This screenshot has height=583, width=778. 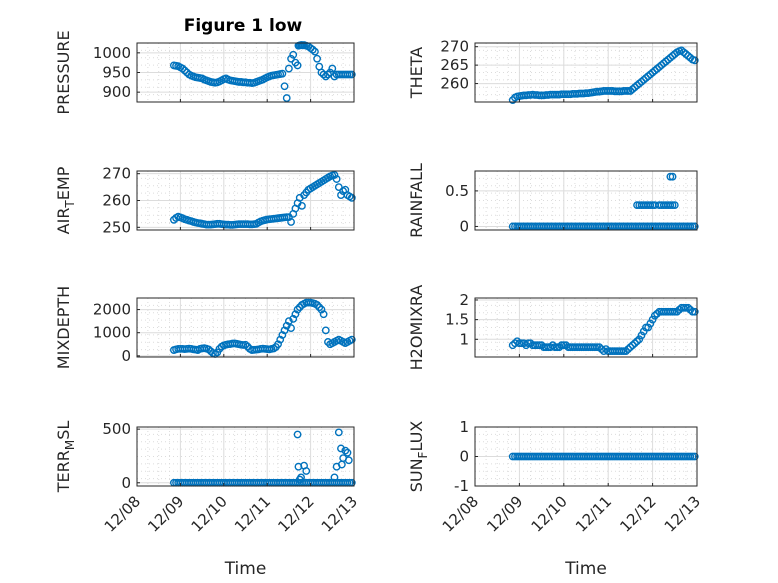 What do you see at coordinates (63, 327) in the screenshot?
I see `y-axis-label: MIXDEPTH` at bounding box center [63, 327].